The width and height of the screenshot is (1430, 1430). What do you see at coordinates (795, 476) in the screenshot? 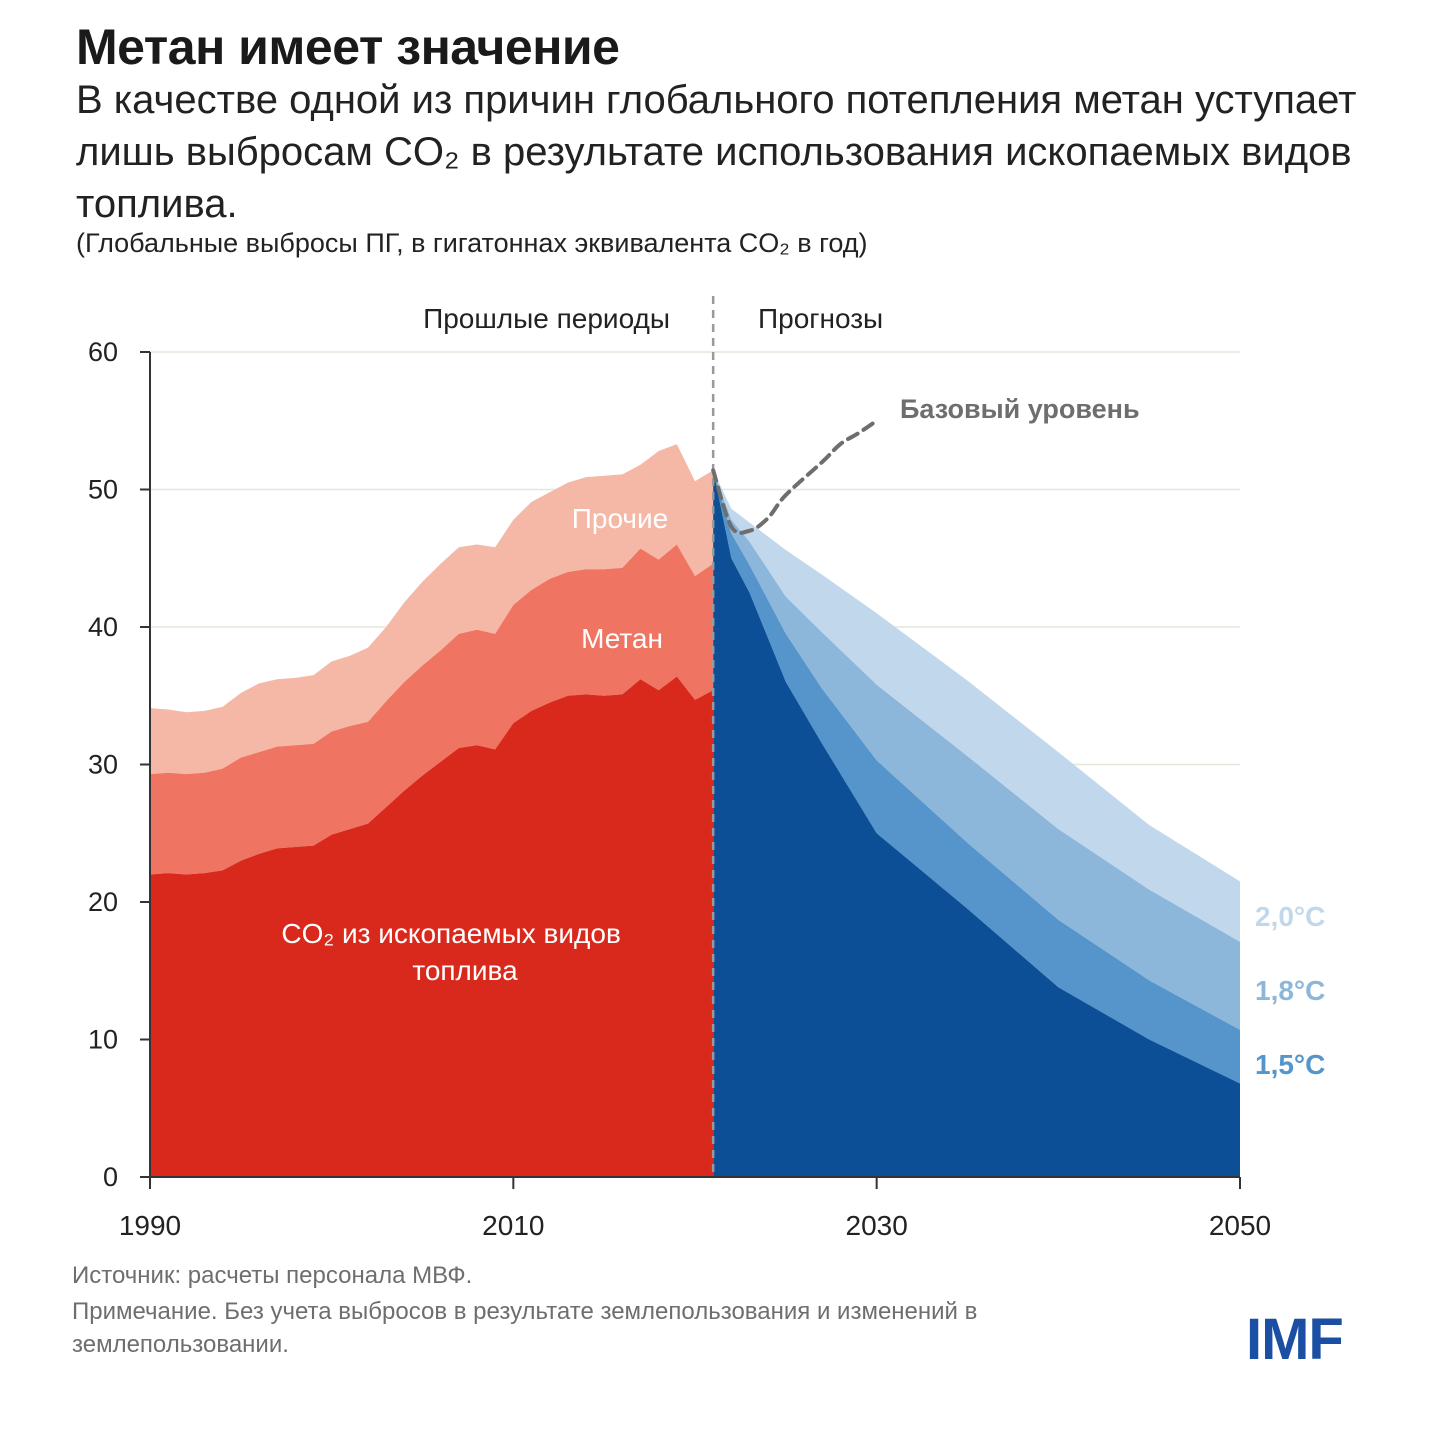
I see `baseline-dashed-line` at bounding box center [795, 476].